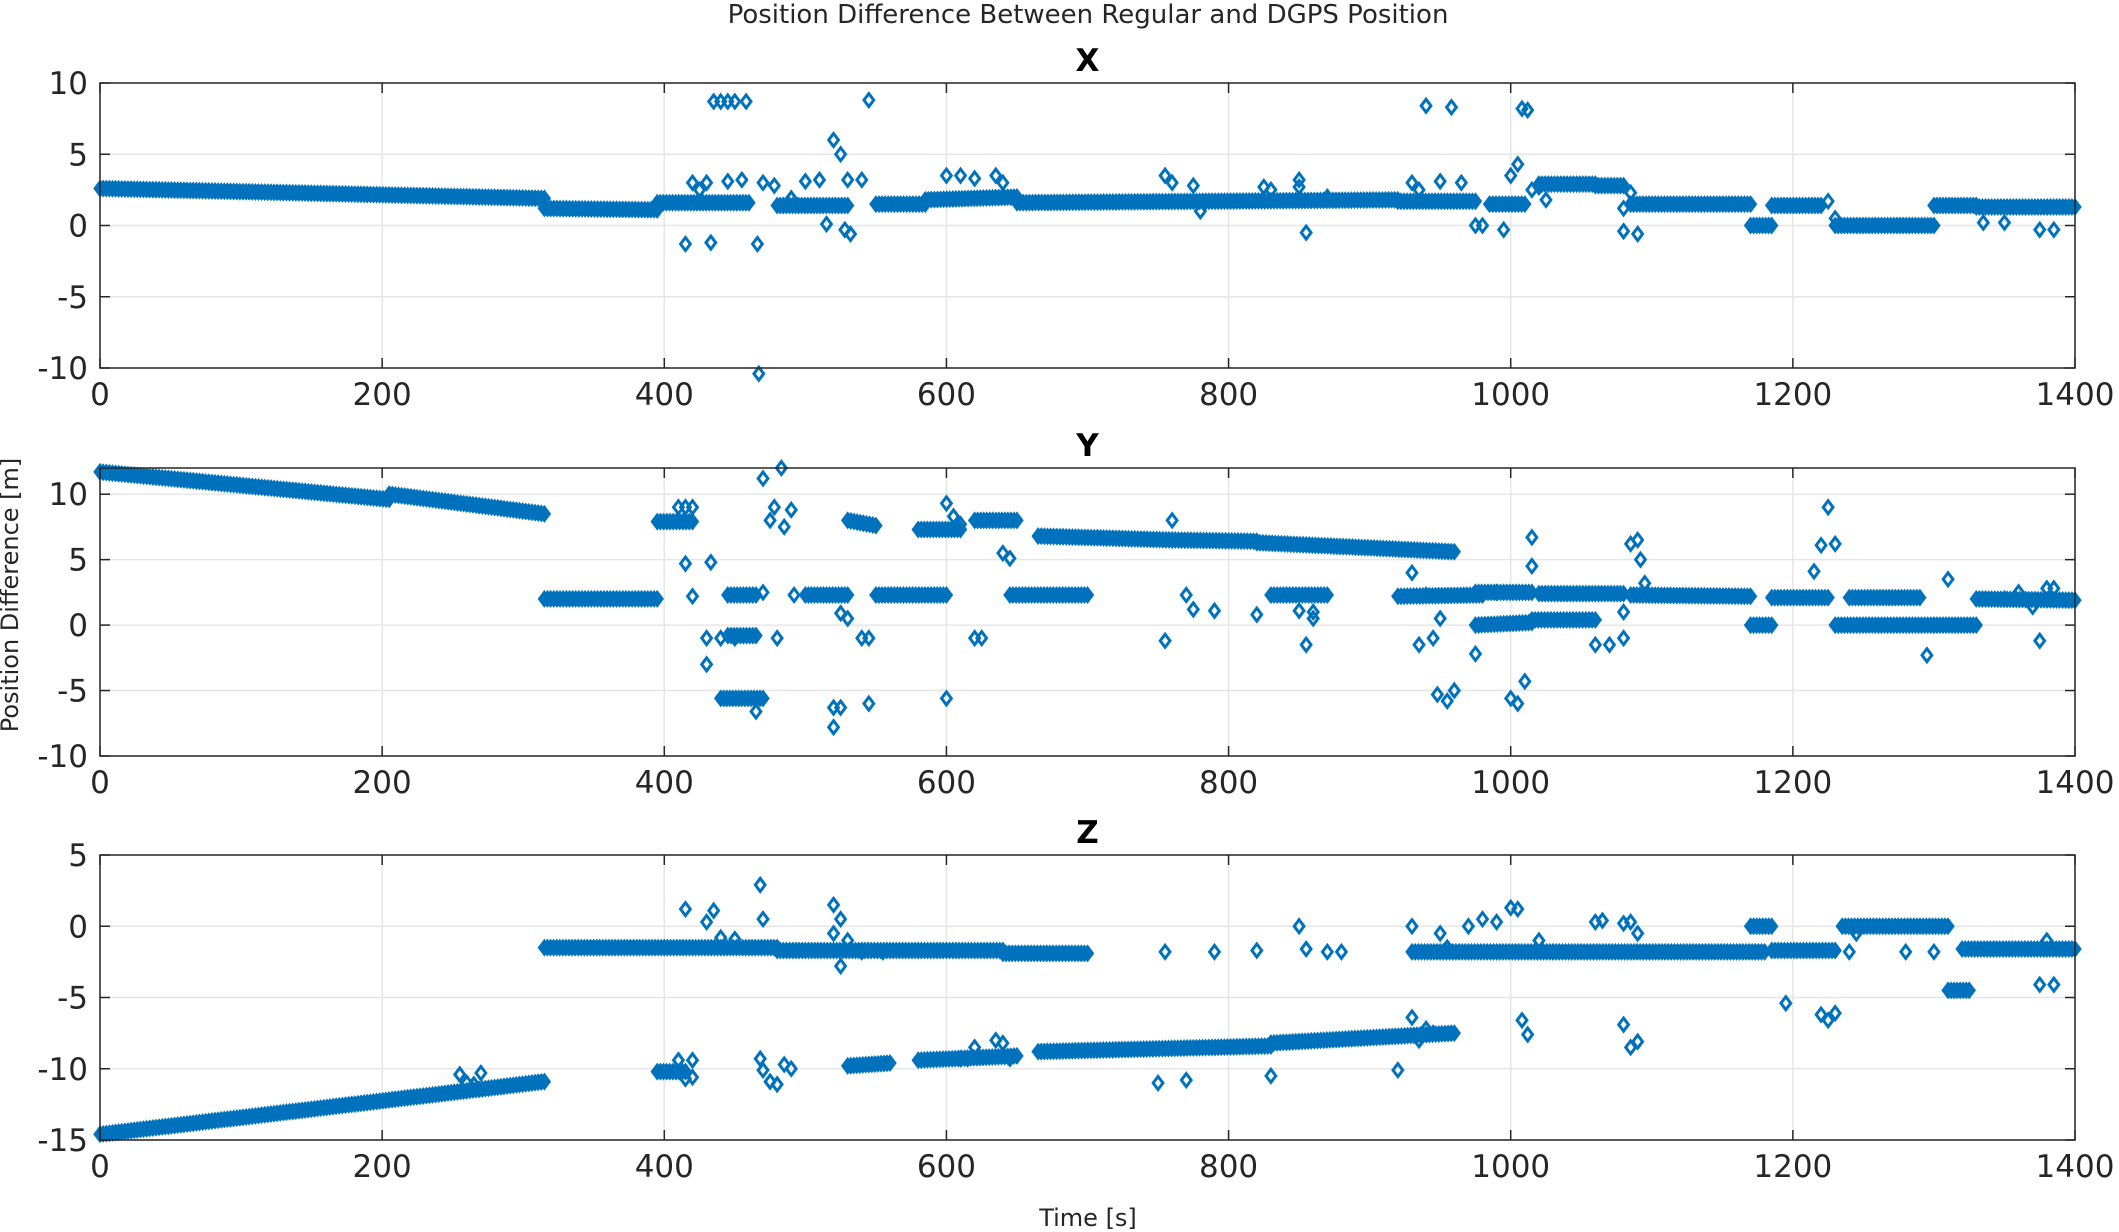 The height and width of the screenshot is (1232, 2119). I want to click on x-tick-label: 400, so click(664, 1167).